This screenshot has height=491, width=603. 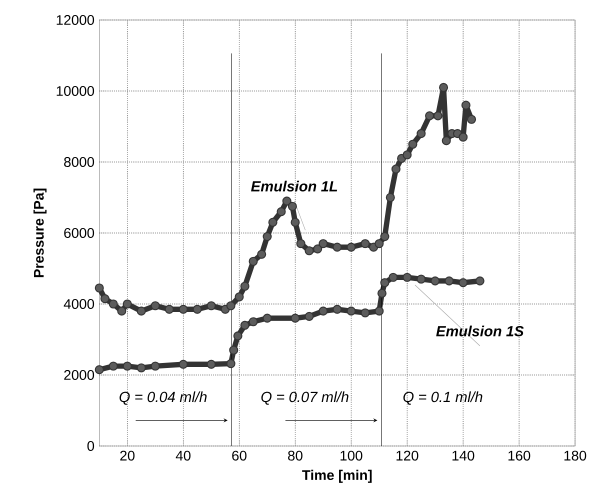 What do you see at coordinates (183, 455) in the screenshot?
I see `x-tick-label: 40` at bounding box center [183, 455].